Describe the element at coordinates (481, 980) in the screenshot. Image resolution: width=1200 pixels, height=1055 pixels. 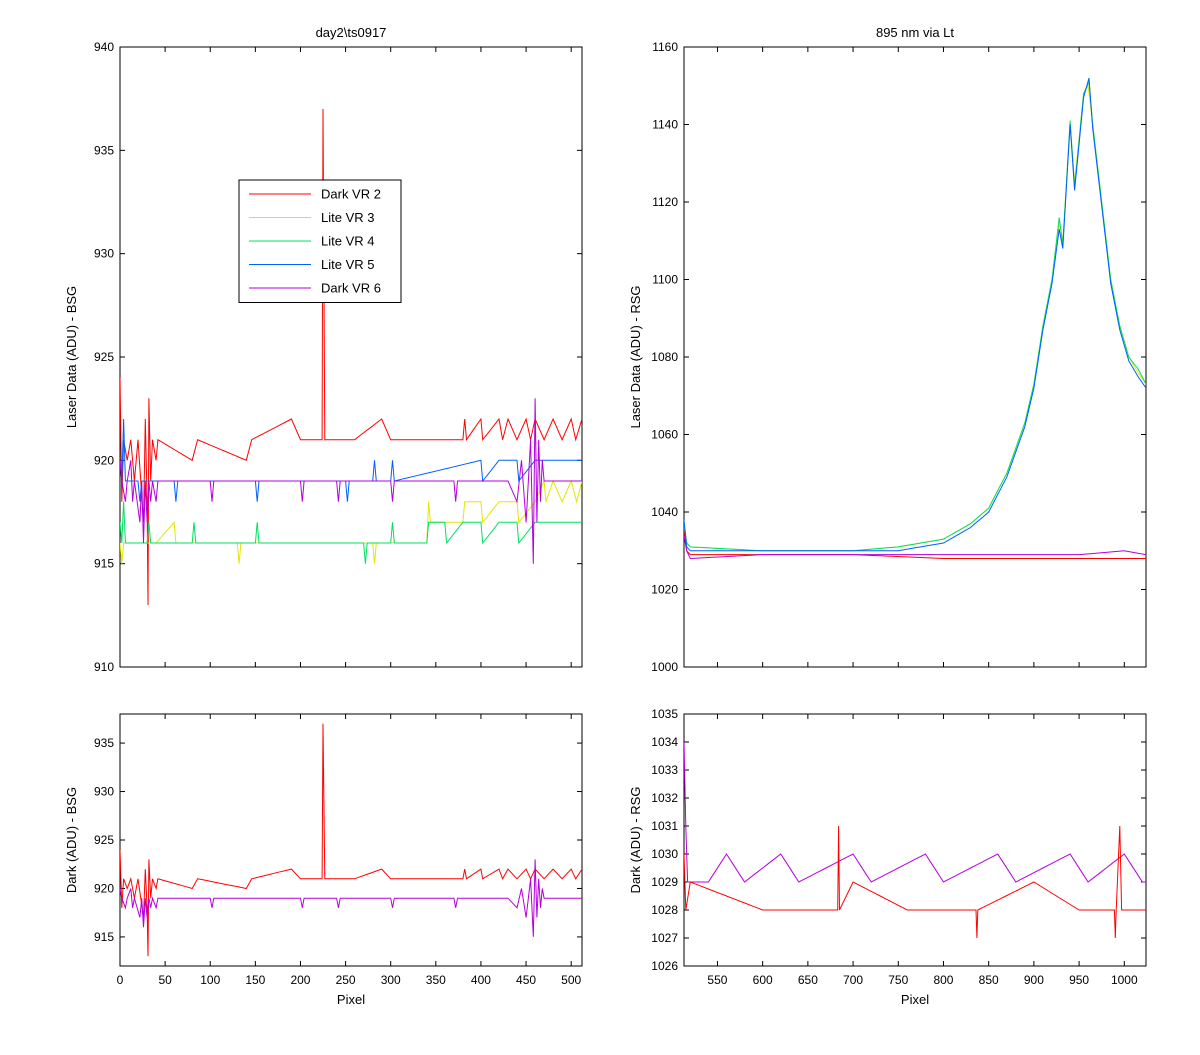
I see `x-tick-label: 400` at that location.